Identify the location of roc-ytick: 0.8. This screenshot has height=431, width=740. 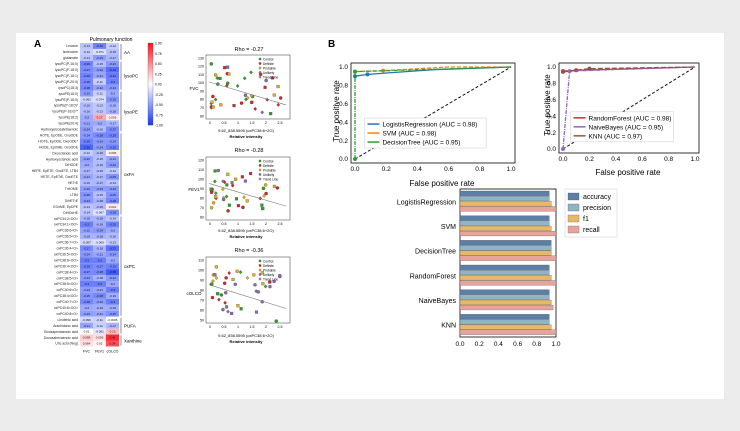
(343, 86).